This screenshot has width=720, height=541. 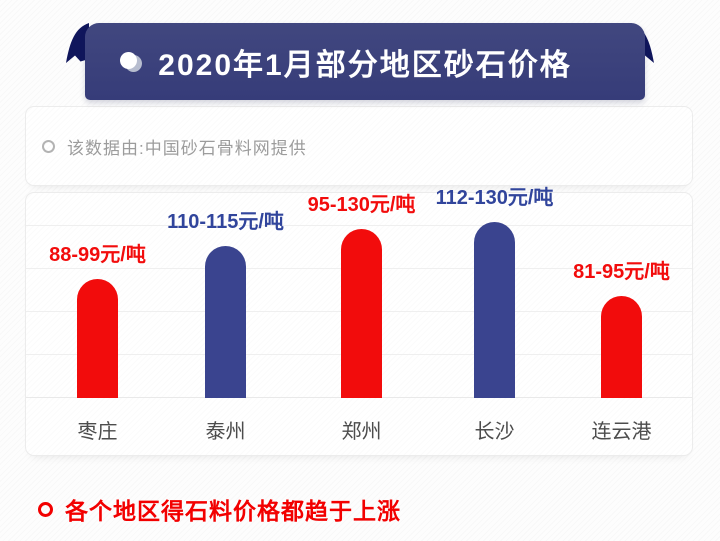 I want to click on ribbon-fold-left-icon, so click(x=77, y=43).